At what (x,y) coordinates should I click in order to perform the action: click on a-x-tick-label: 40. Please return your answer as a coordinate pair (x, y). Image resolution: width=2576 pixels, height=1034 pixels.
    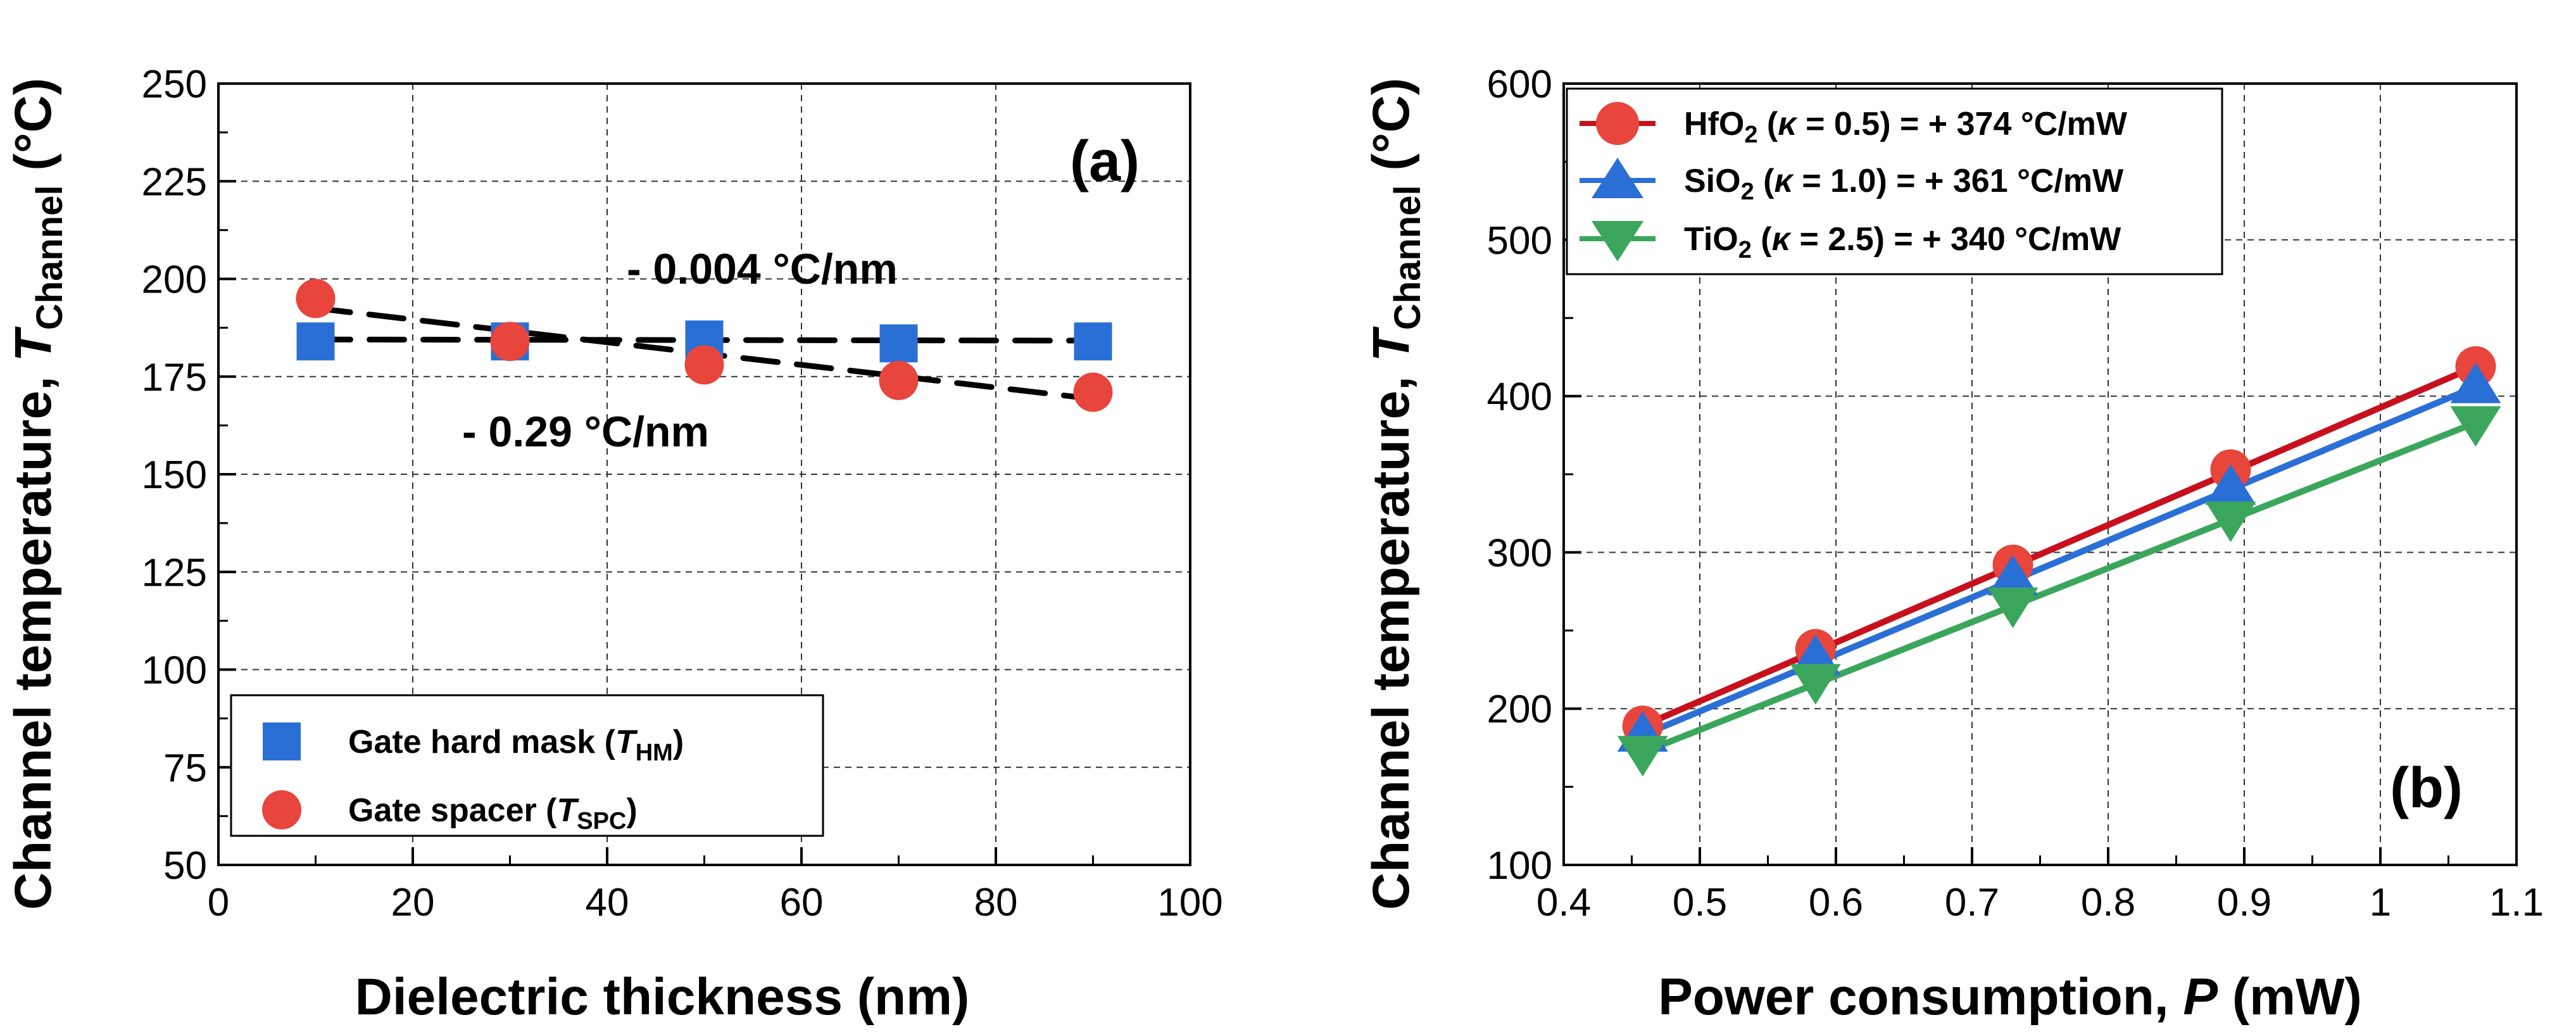
    Looking at the image, I should click on (607, 903).